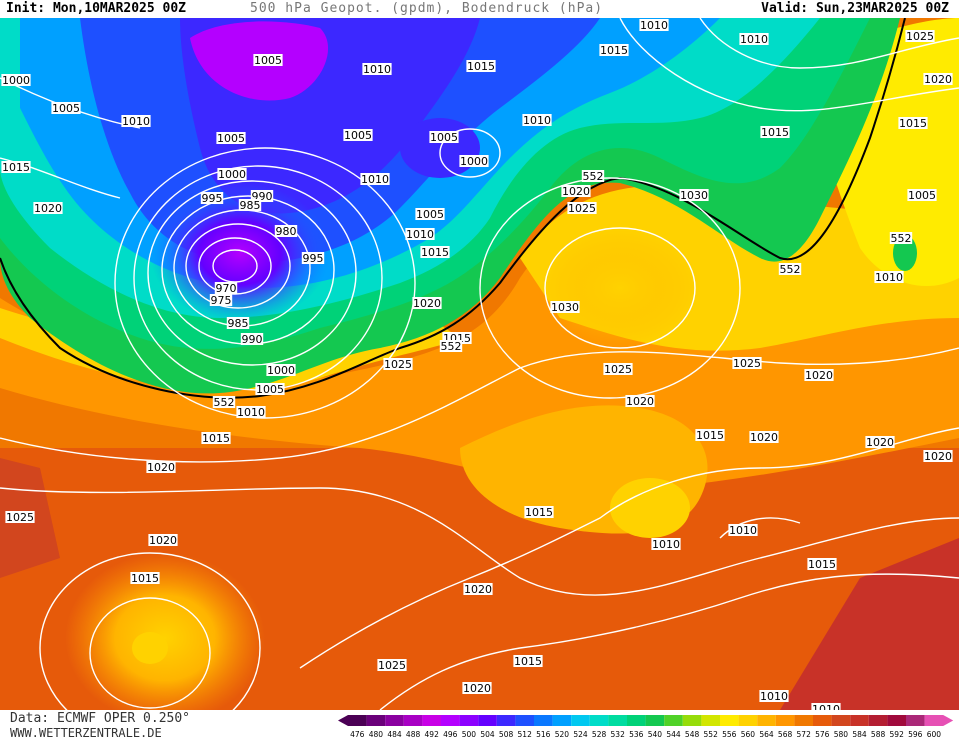 Image resolution: width=959 pixels, height=741 pixels. I want to click on legend-tick-label: 508, so click(506, 734).